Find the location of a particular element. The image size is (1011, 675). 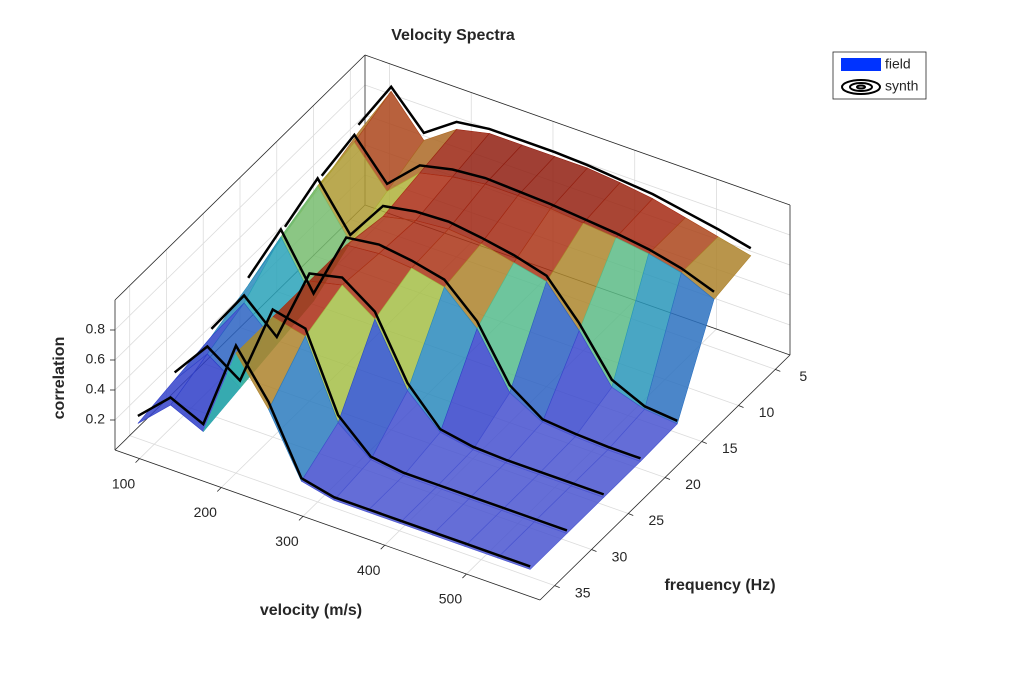

z-tick-label: 0.2 is located at coordinates (96, 419).